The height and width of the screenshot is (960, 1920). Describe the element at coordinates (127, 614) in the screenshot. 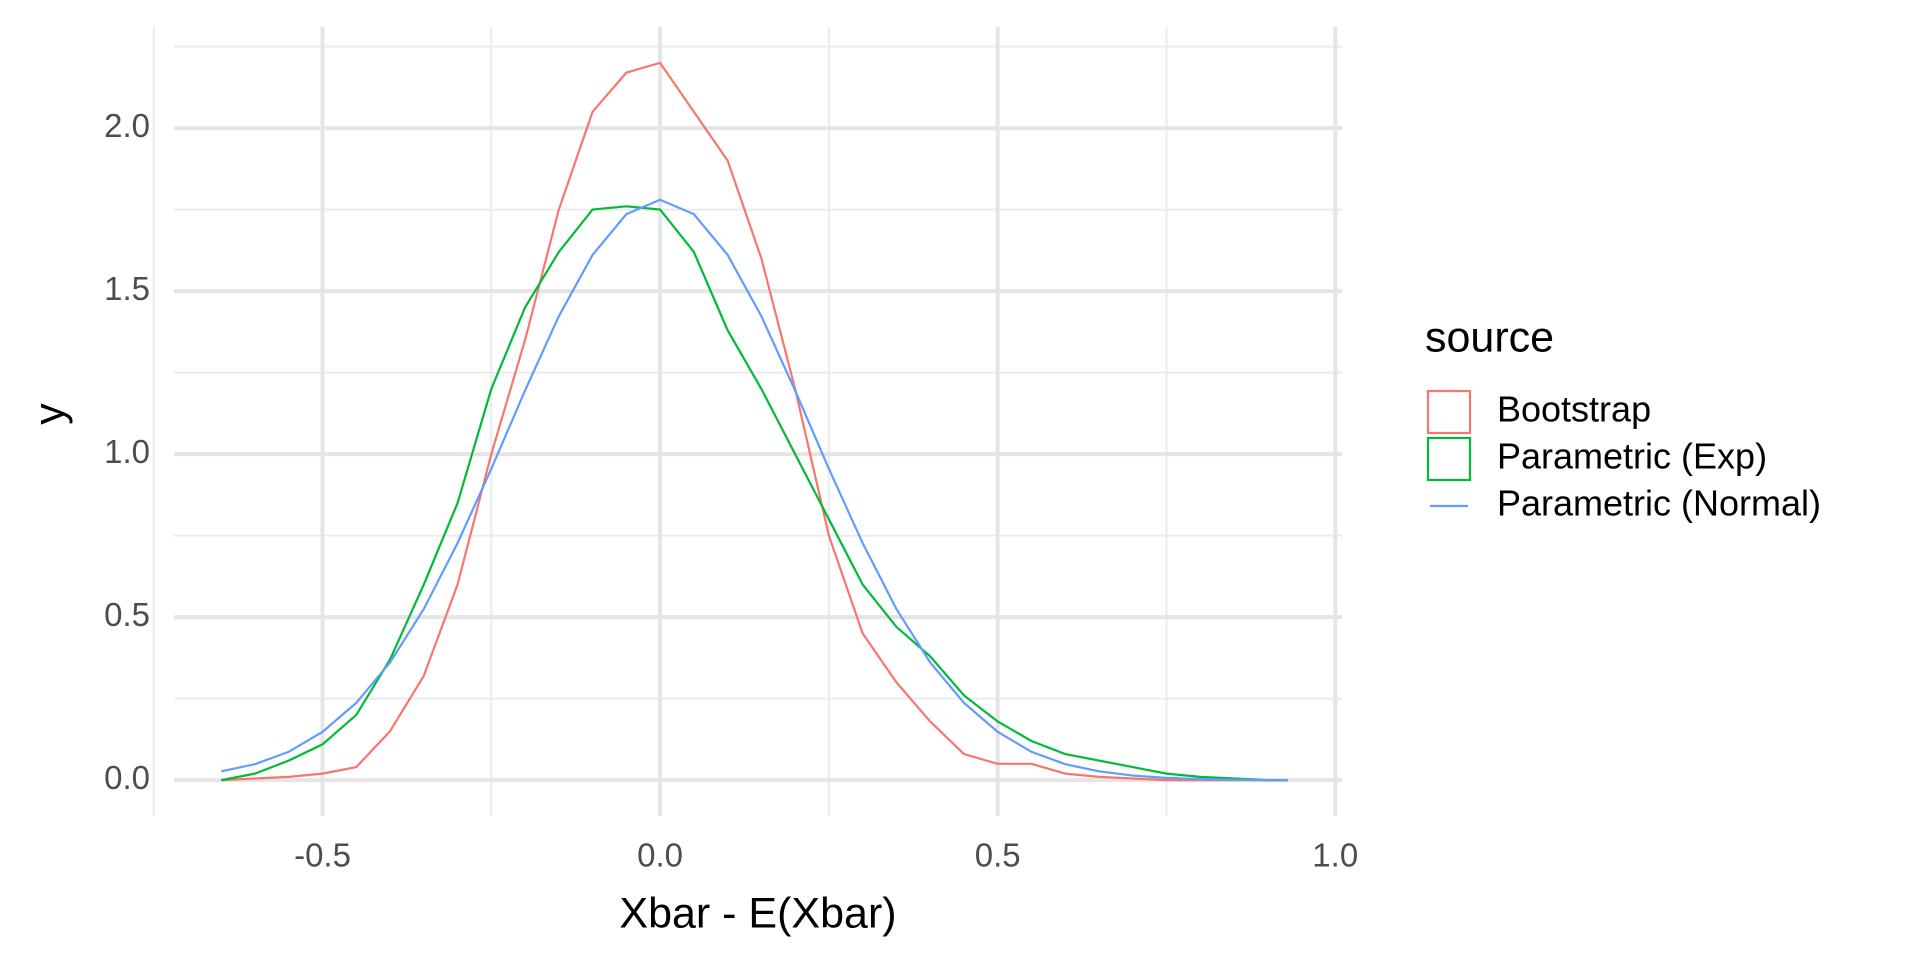

I see `y-tick-label: 0.5` at that location.